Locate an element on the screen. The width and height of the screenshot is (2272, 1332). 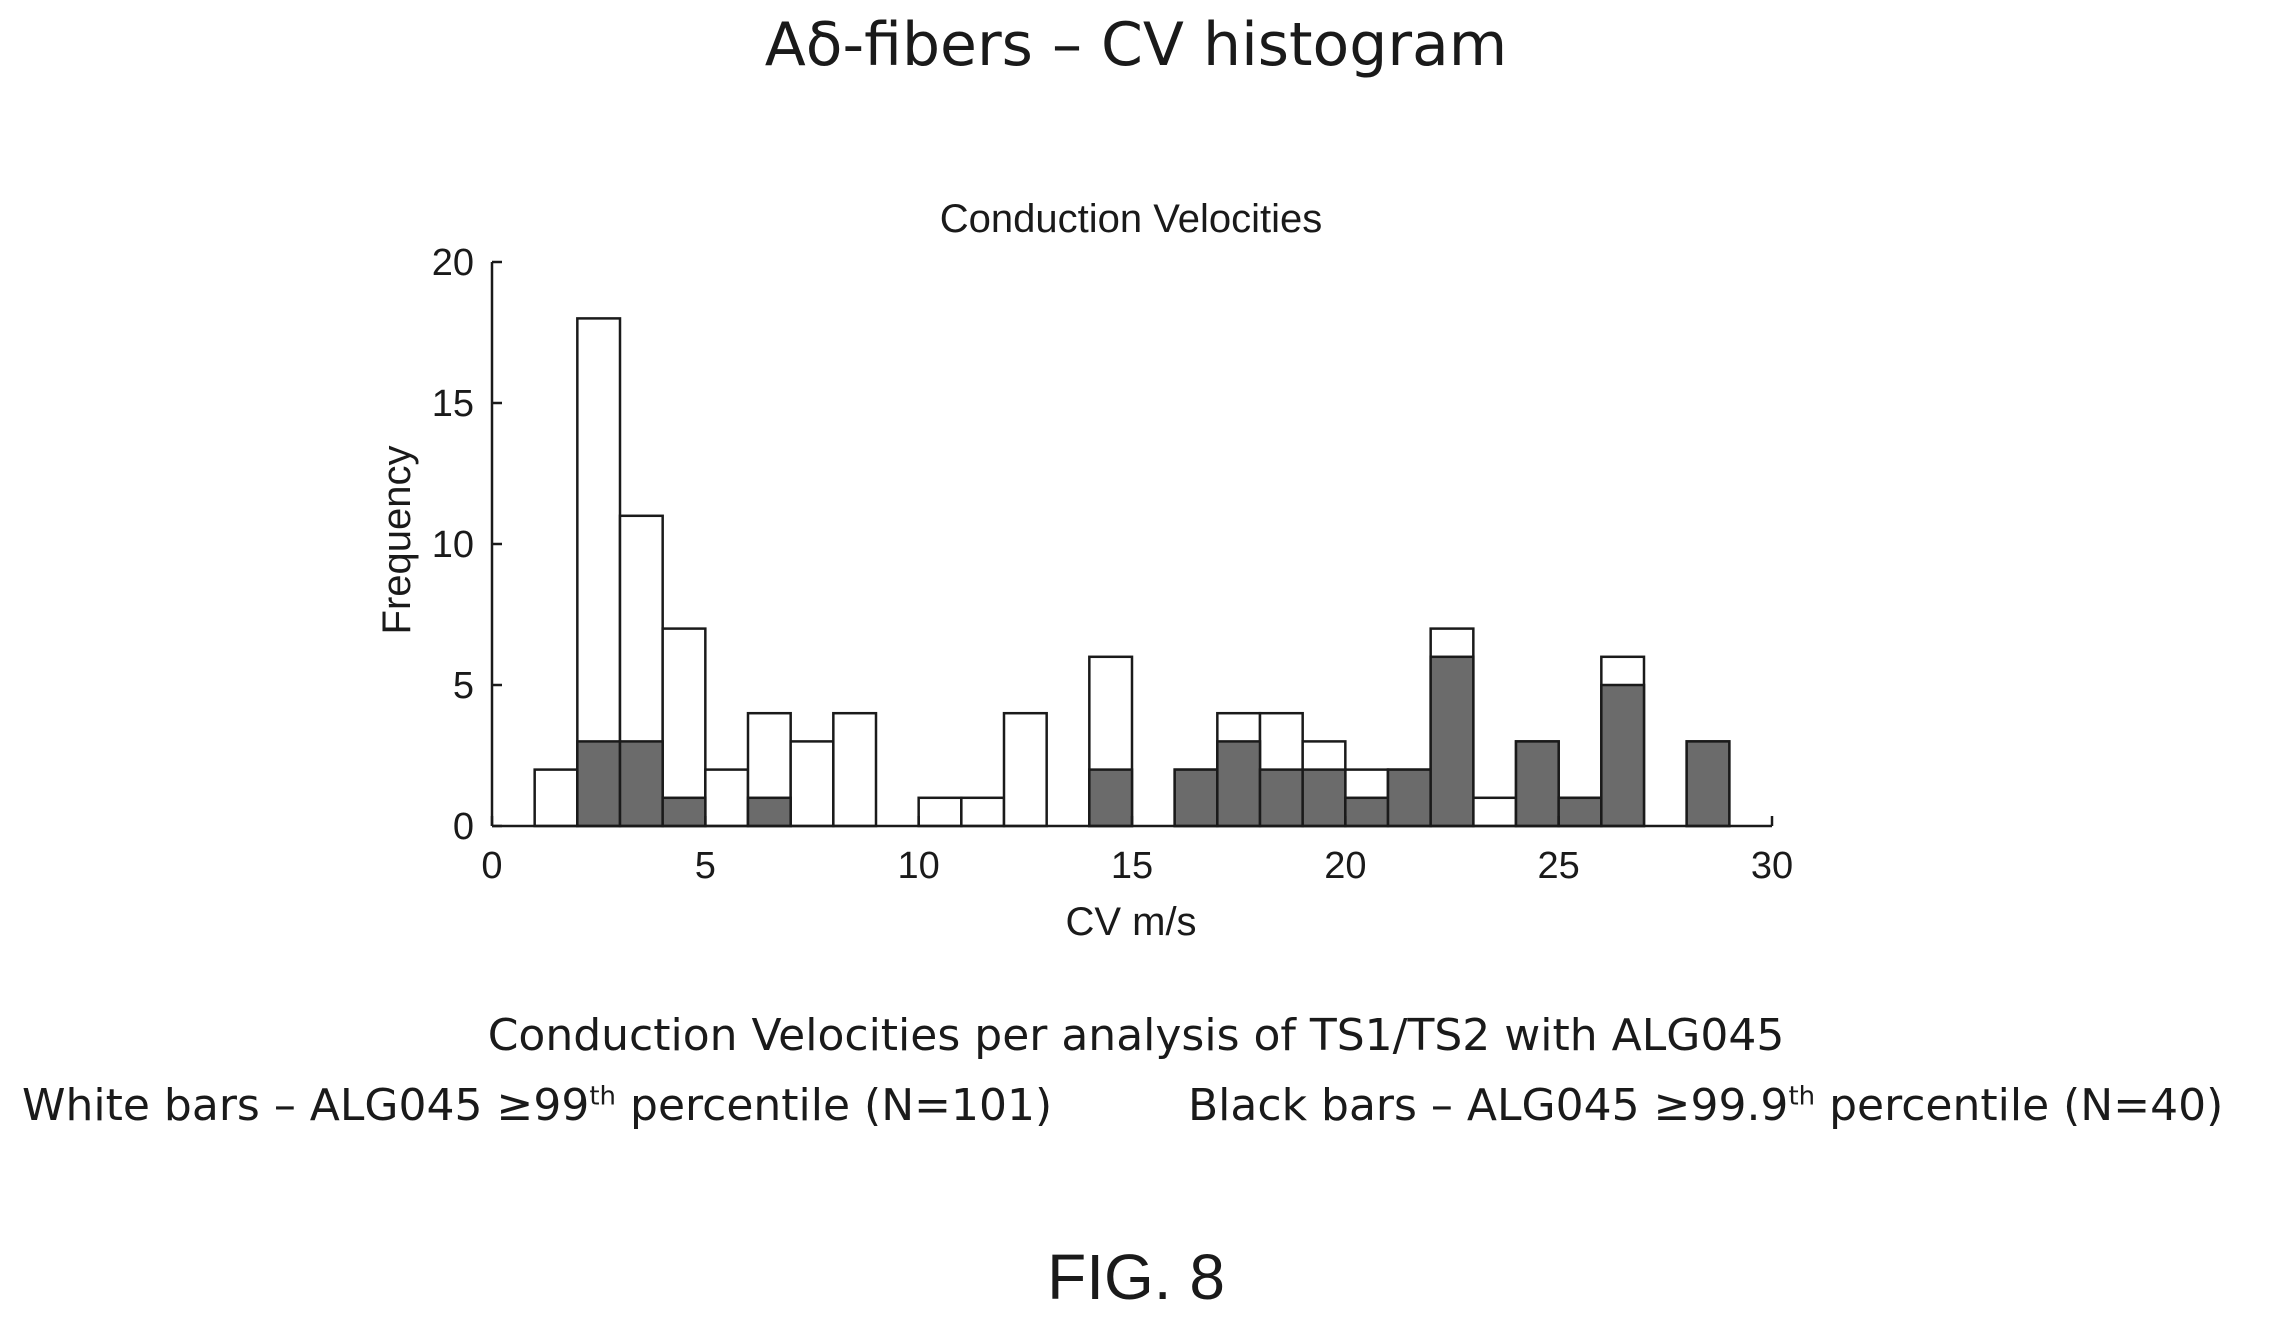
x-tick-label: 20 is located at coordinates (1345, 866).